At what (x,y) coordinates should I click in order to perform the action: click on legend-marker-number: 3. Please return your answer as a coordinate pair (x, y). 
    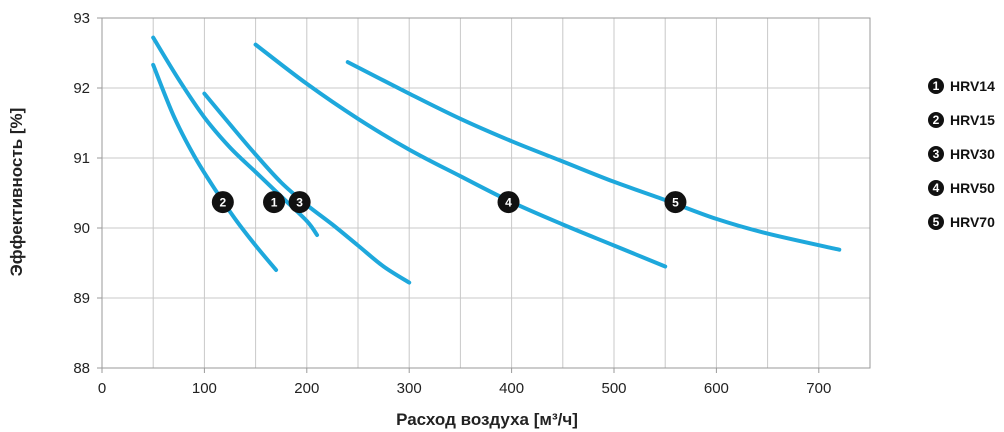
    Looking at the image, I should click on (936, 154).